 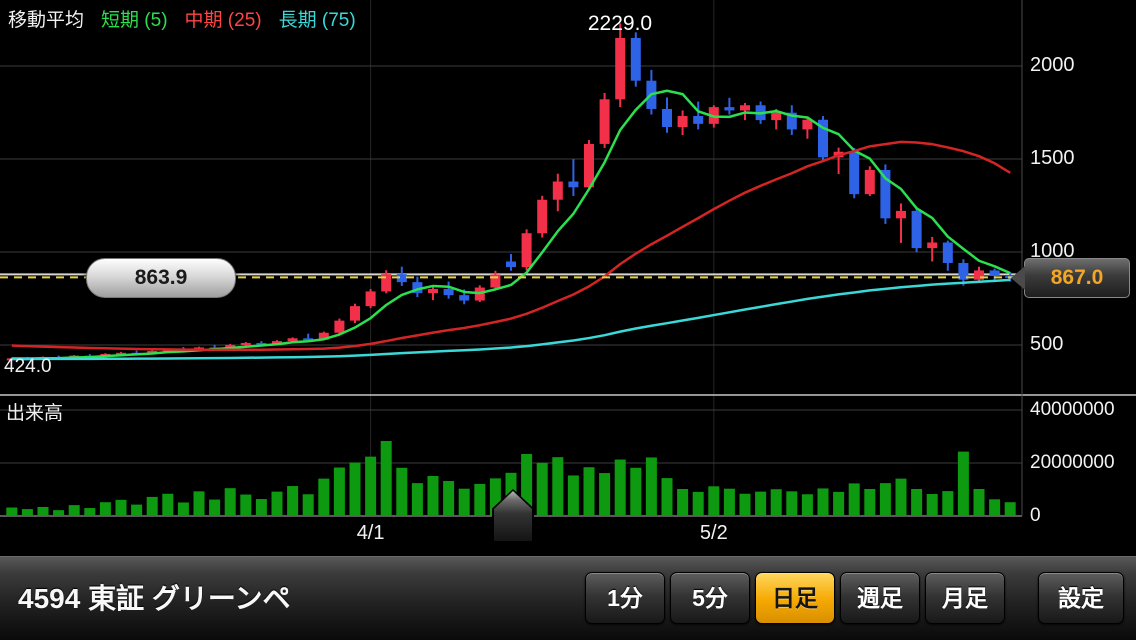 I want to click on period-button-weekly: 週足, so click(x=880, y=598).